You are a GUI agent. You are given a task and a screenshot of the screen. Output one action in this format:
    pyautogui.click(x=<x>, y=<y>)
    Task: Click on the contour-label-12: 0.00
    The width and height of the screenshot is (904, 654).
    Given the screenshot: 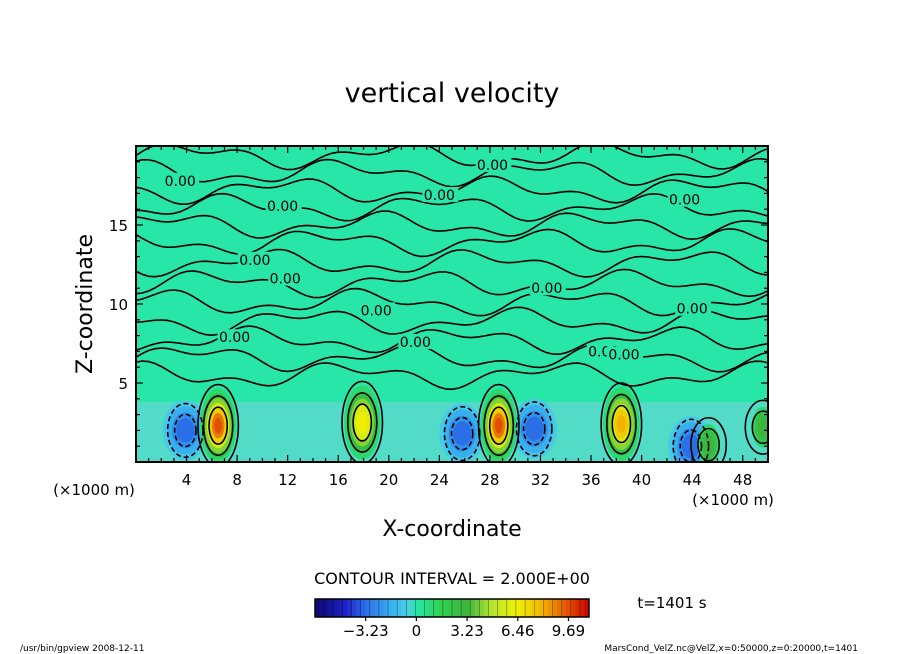 What is the action you would take?
    pyautogui.click(x=415, y=343)
    